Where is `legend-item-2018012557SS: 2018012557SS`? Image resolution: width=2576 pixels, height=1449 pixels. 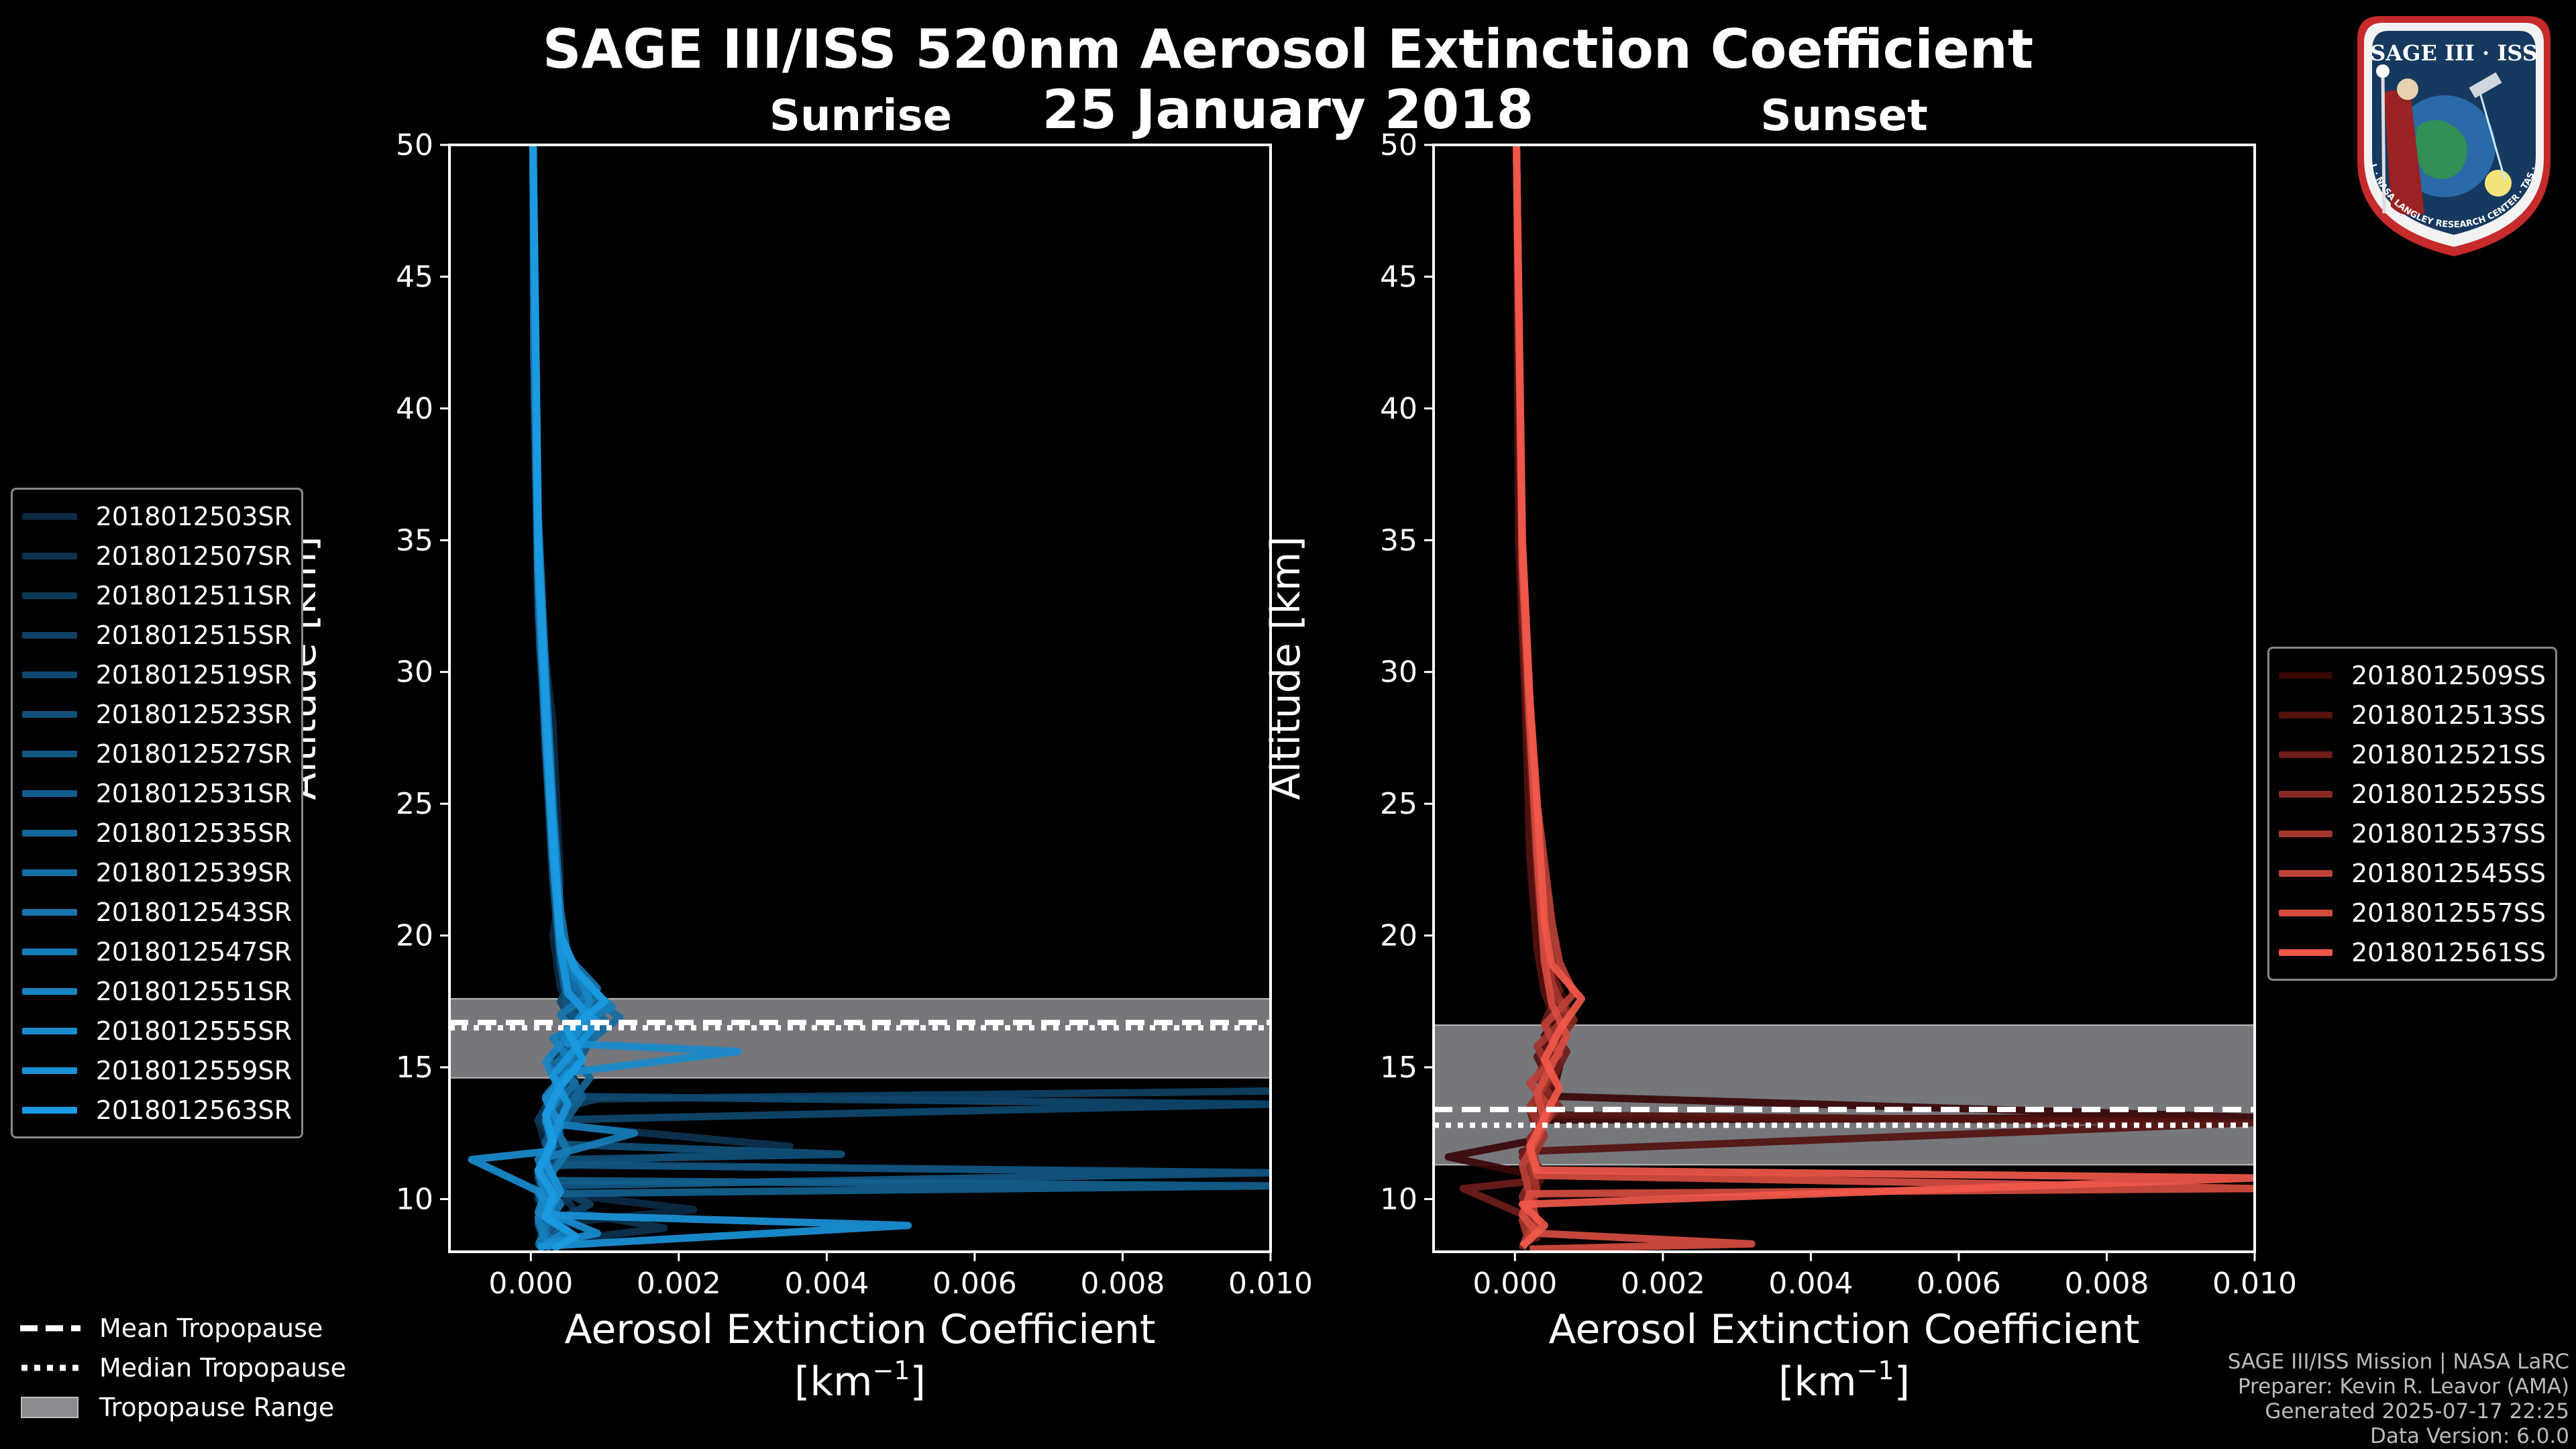
legend-item-2018012557SS: 2018012557SS is located at coordinates (2412, 912).